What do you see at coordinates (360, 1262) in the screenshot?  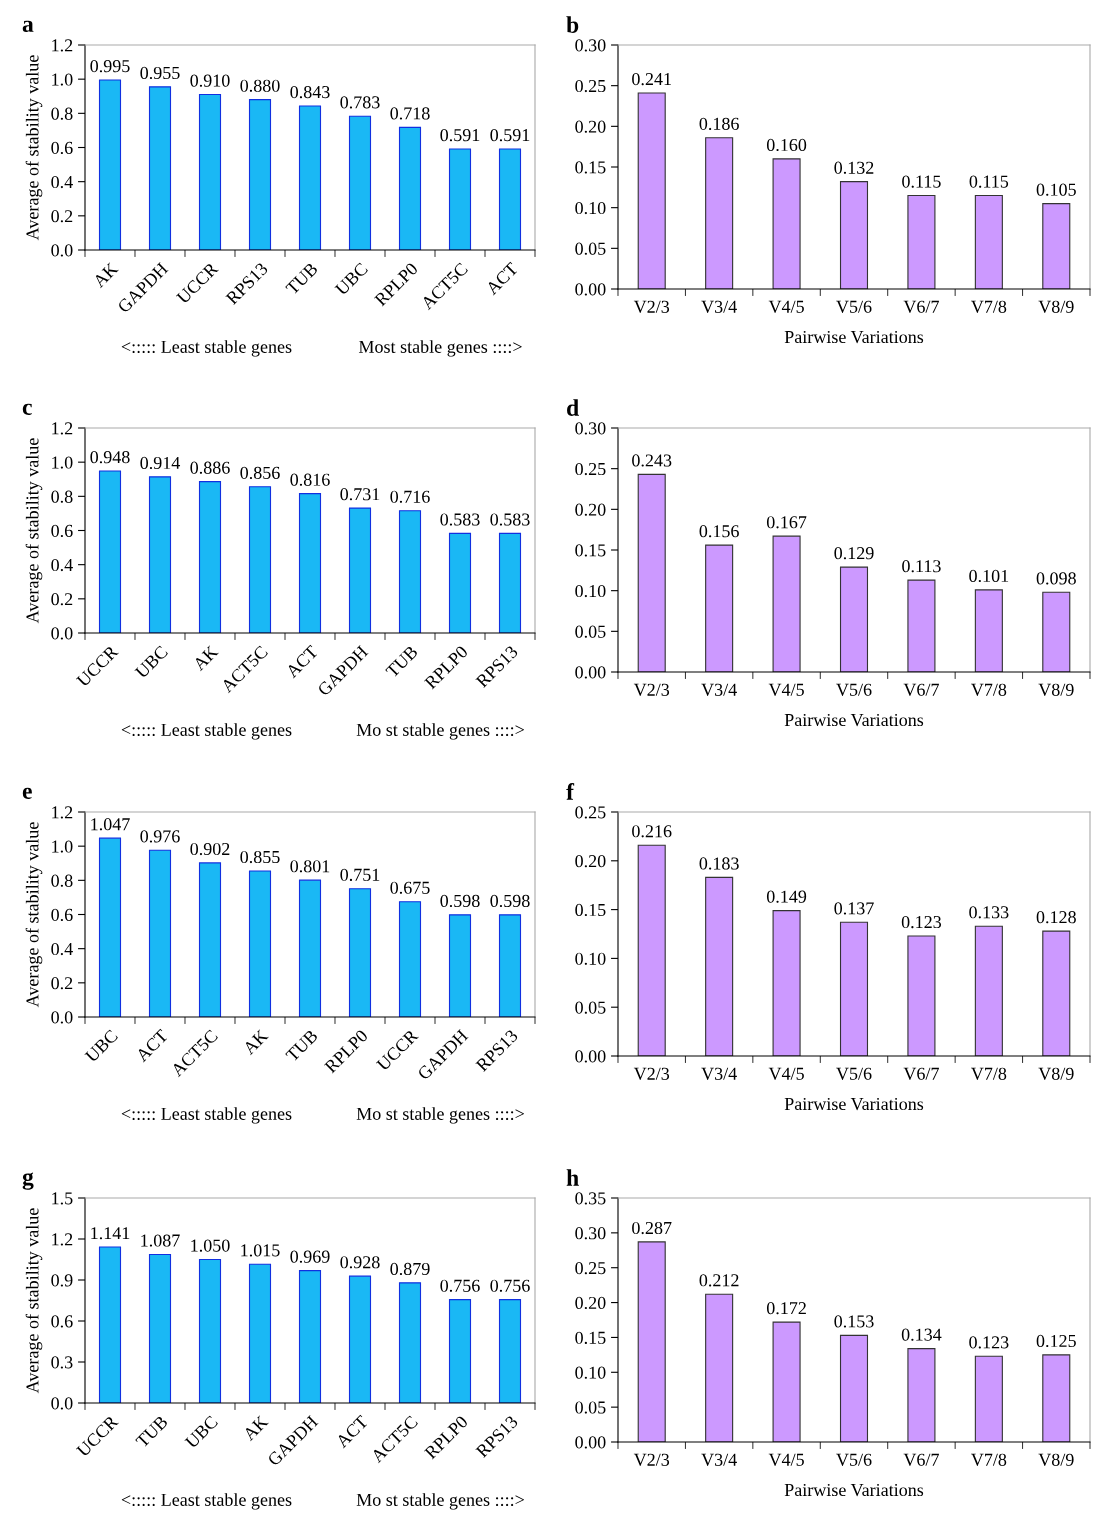 I see `data-label: 0.928` at bounding box center [360, 1262].